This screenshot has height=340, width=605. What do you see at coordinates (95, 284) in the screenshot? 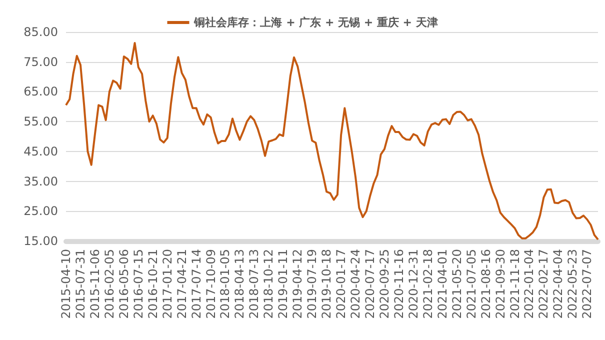
I see `x-tick-label: 2015-11-06` at bounding box center [95, 284].